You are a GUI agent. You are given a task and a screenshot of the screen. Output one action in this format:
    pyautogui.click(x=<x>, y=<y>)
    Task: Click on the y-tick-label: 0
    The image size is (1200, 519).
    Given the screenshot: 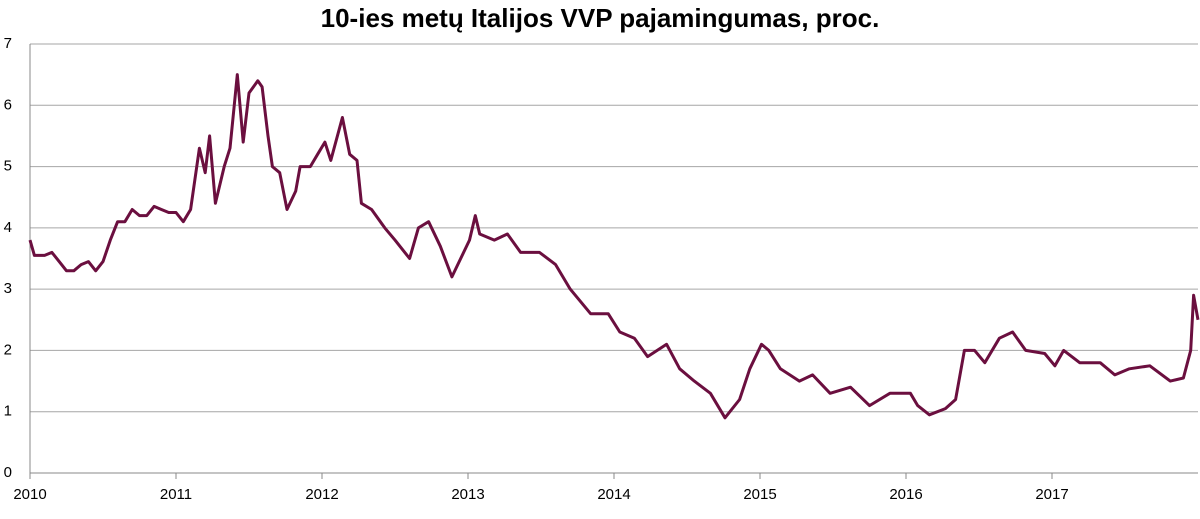 What is the action you would take?
    pyautogui.click(x=8, y=472)
    